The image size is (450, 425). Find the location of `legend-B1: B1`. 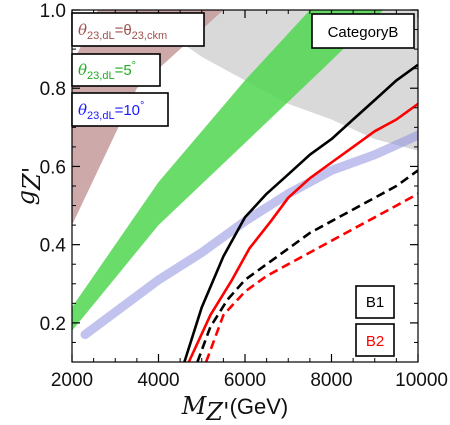

legend-B1: B1 is located at coordinates (375, 302).